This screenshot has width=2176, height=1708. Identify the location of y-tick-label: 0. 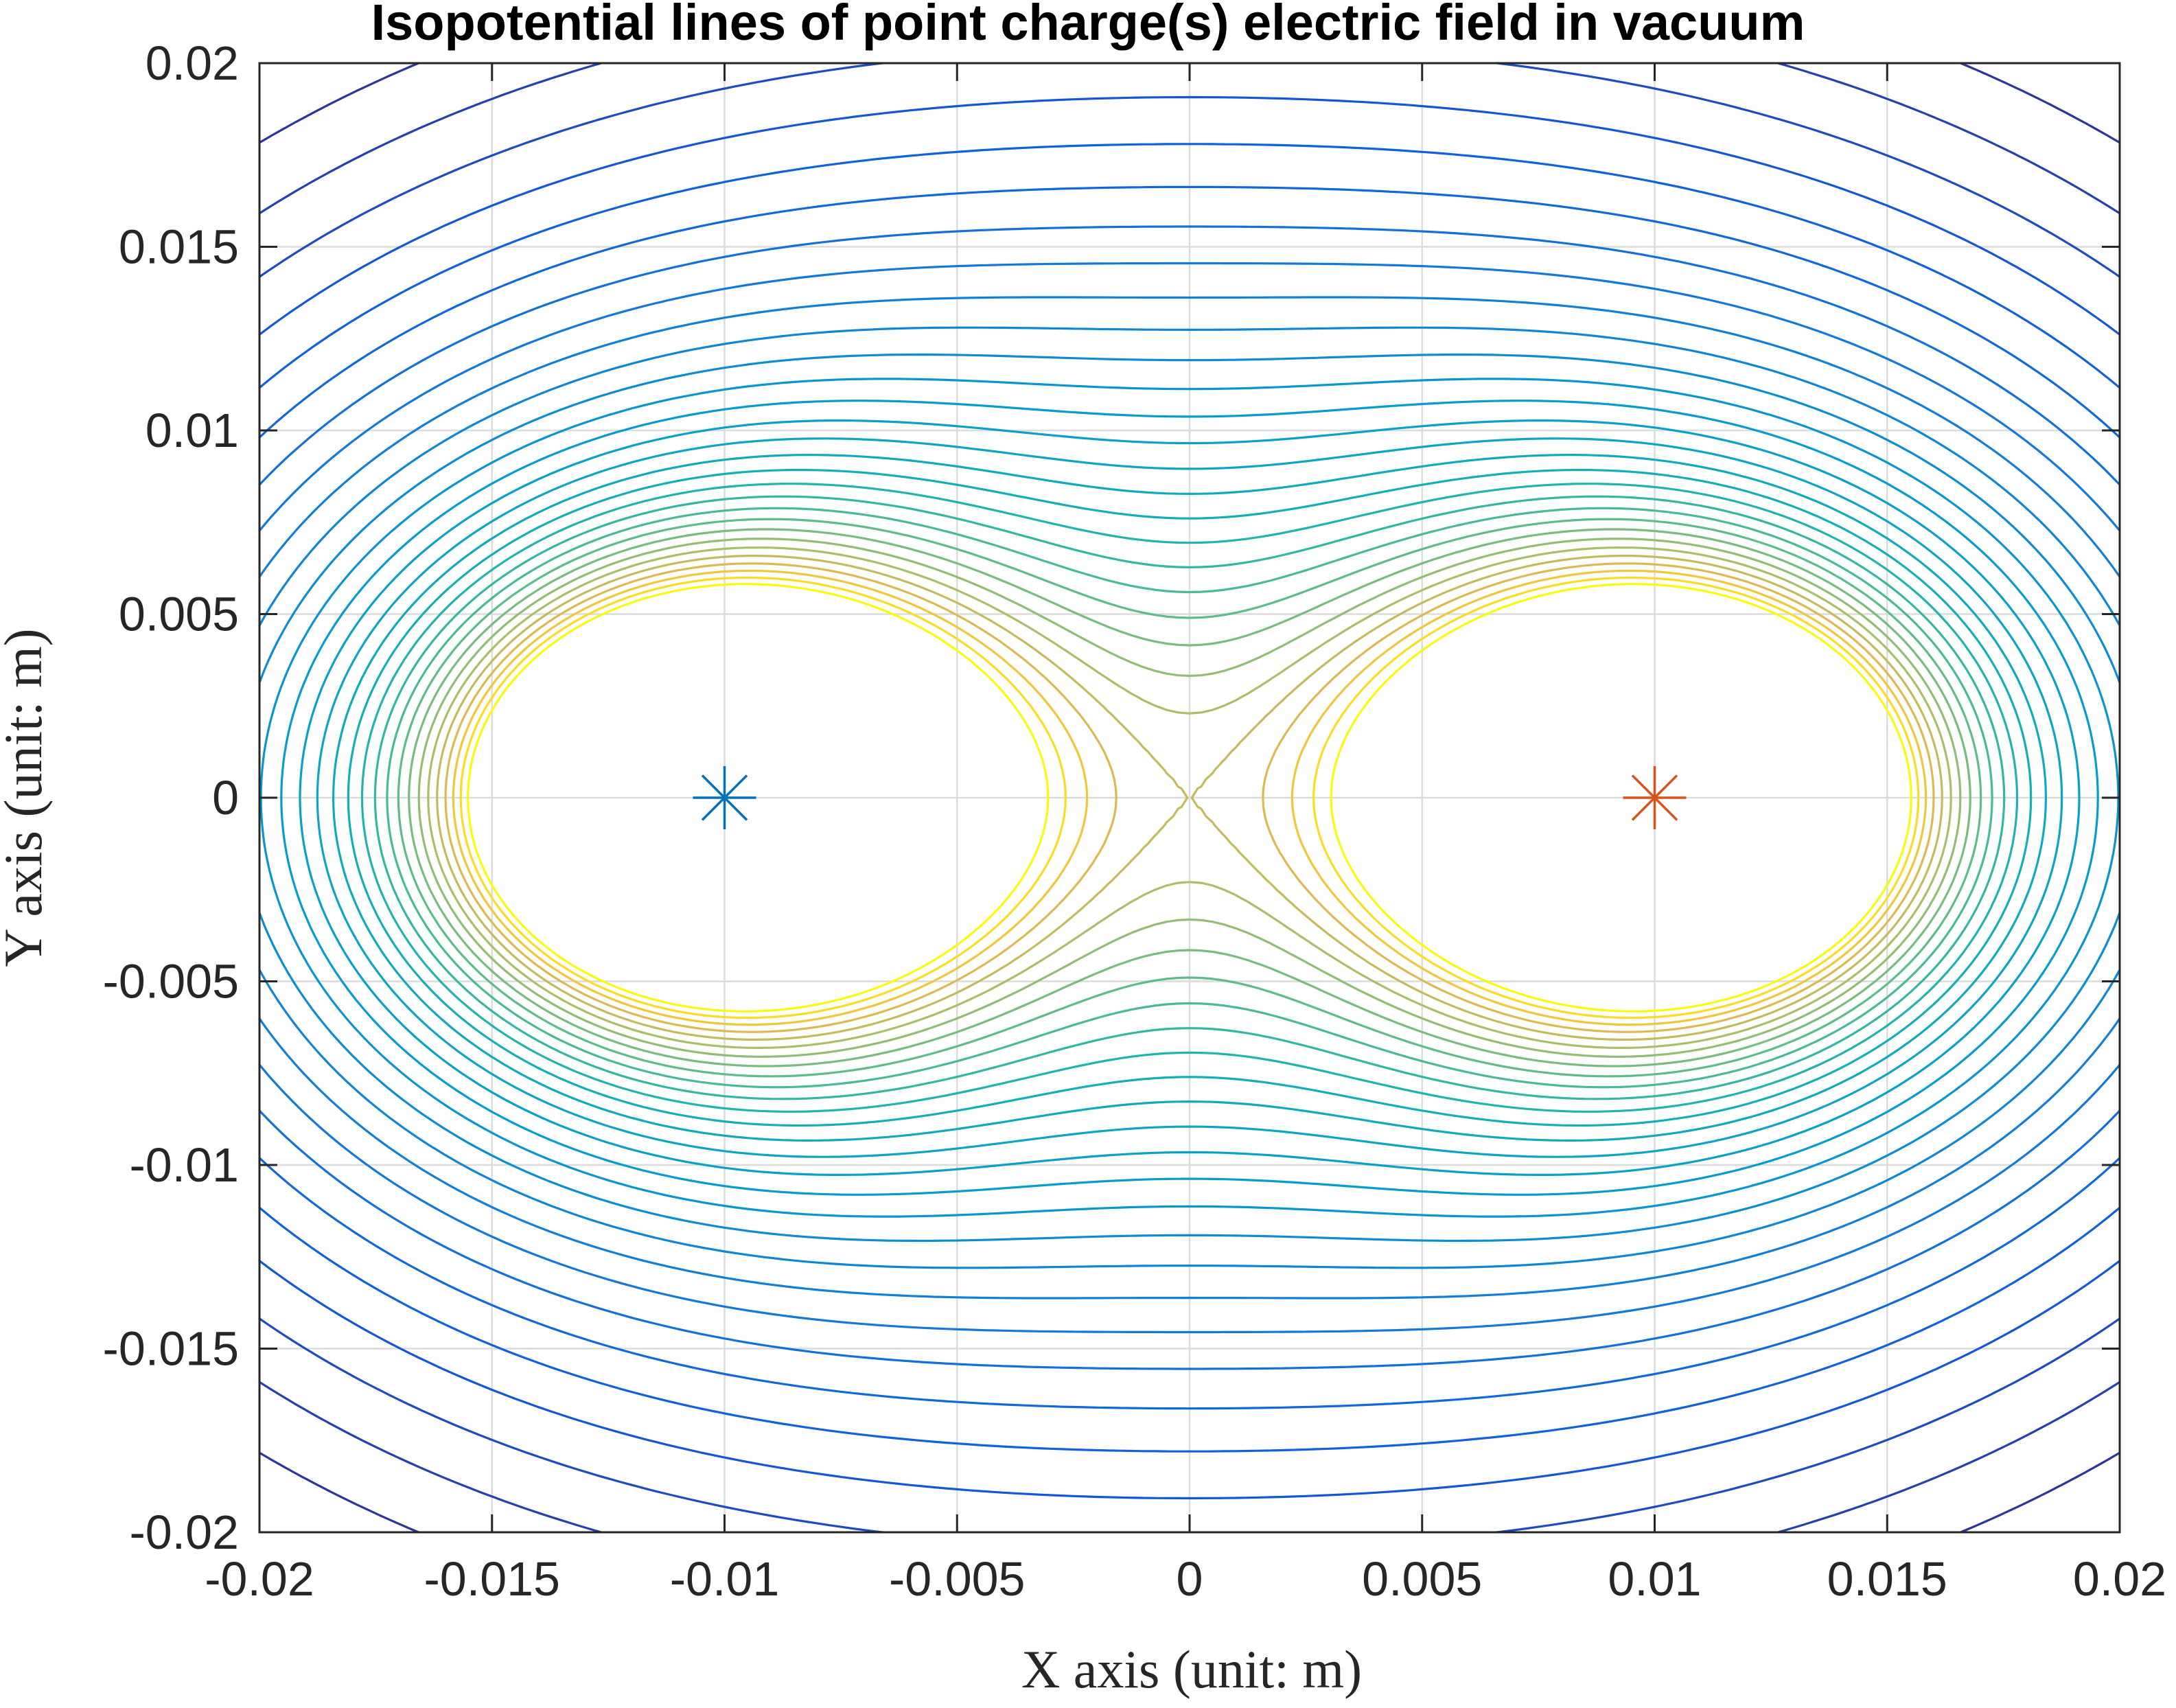
(225, 797).